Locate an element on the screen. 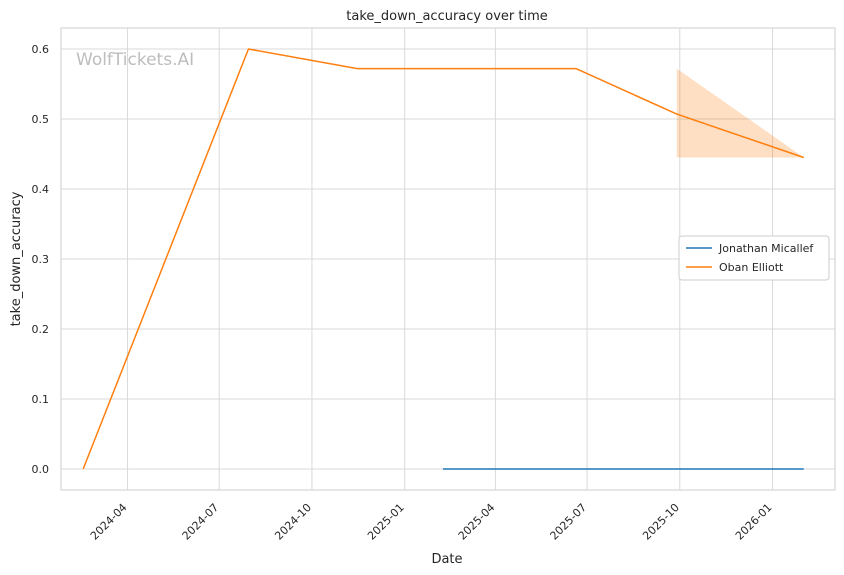  band-oban-elliott is located at coordinates (740, 113).